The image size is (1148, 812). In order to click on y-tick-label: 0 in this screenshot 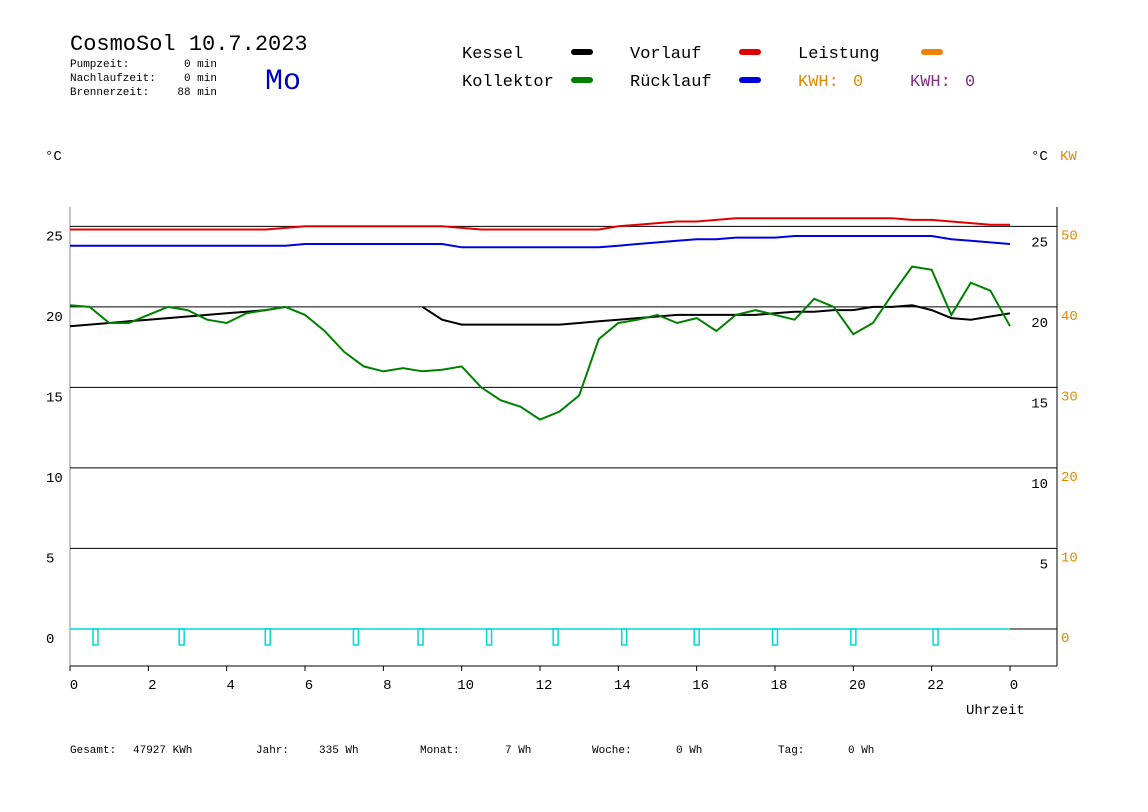, I will do `click(50, 640)`.